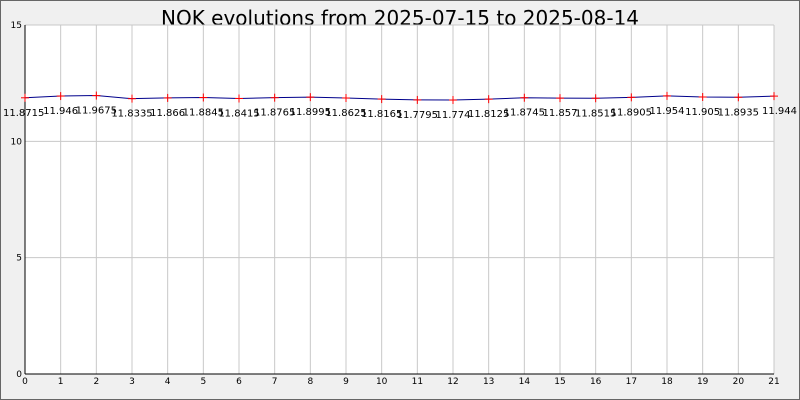 The image size is (800, 400). I want to click on x-tick-label: 11, so click(417, 382).